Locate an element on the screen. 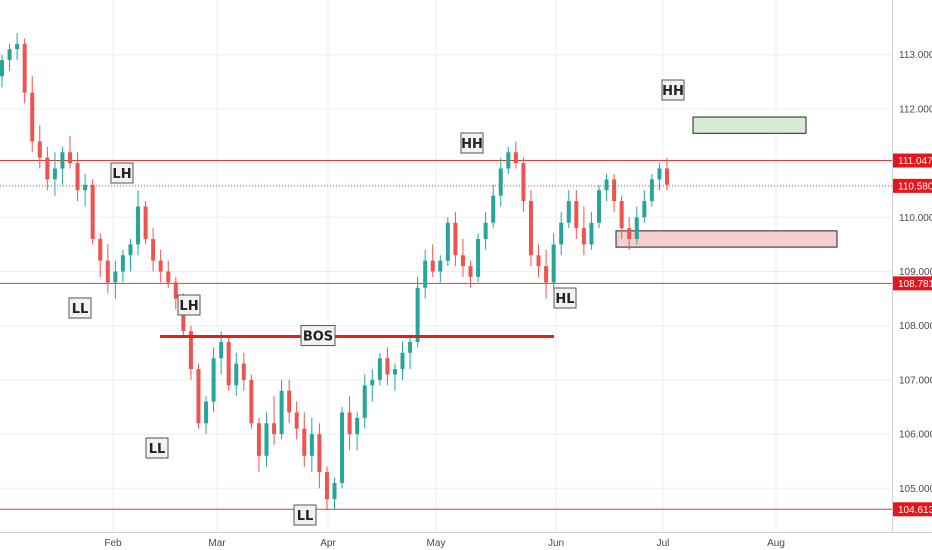 The height and width of the screenshot is (550, 932). price-tag is located at coordinates (912, 160).